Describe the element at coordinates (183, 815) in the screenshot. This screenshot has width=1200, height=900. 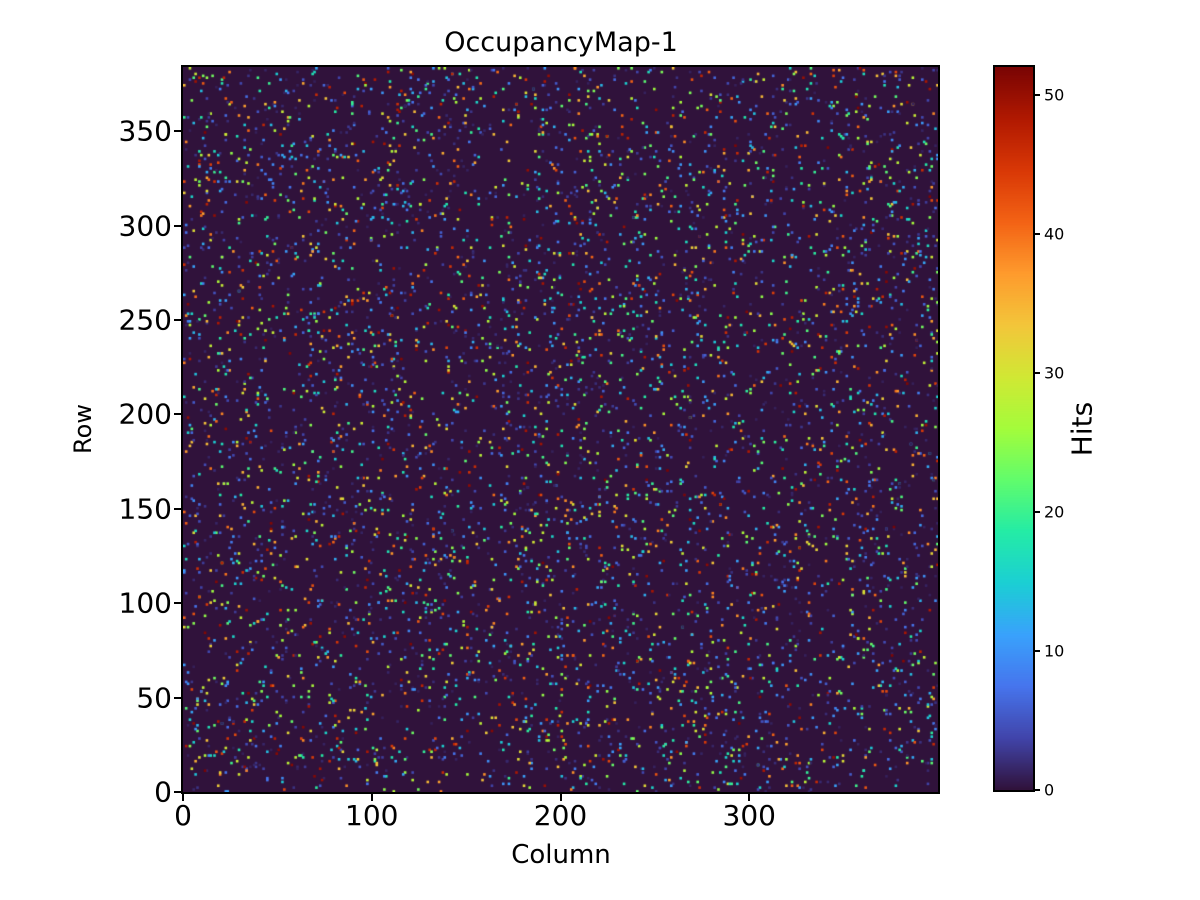
I see `x-tick-label: 0` at that location.